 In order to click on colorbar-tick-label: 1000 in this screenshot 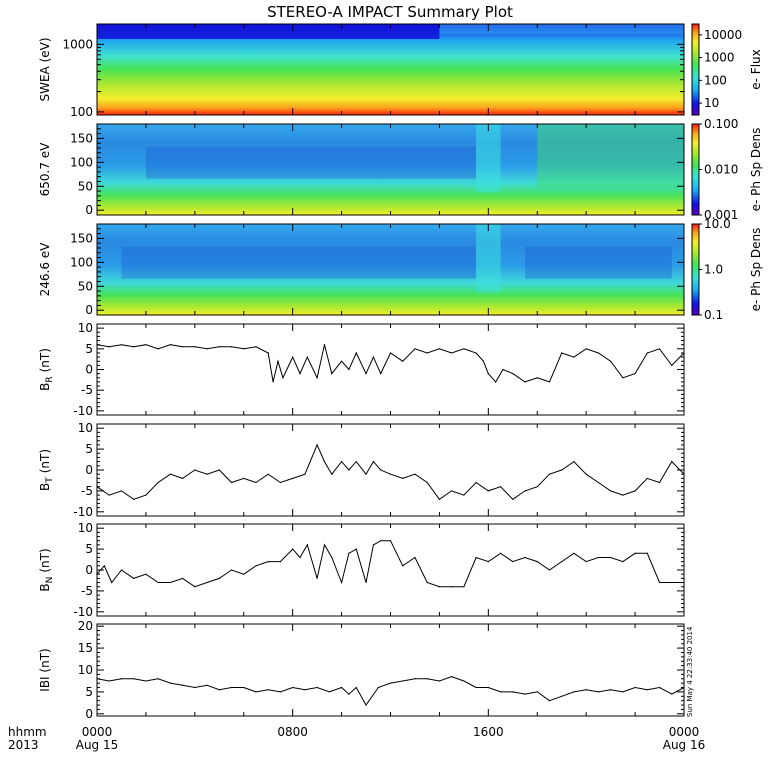, I will do `click(719, 58)`.